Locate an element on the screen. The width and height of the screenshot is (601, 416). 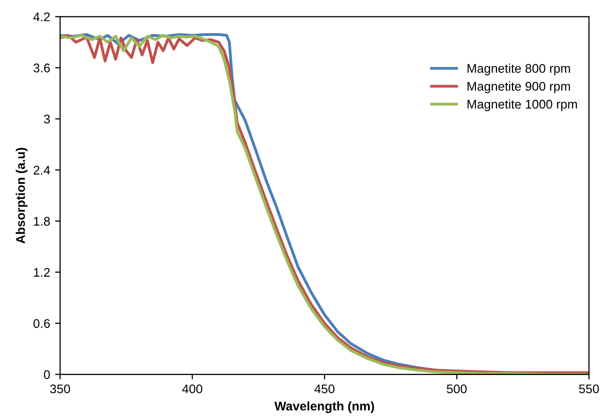
legend-label: Magnetite 900 rpm is located at coordinates (519, 88).